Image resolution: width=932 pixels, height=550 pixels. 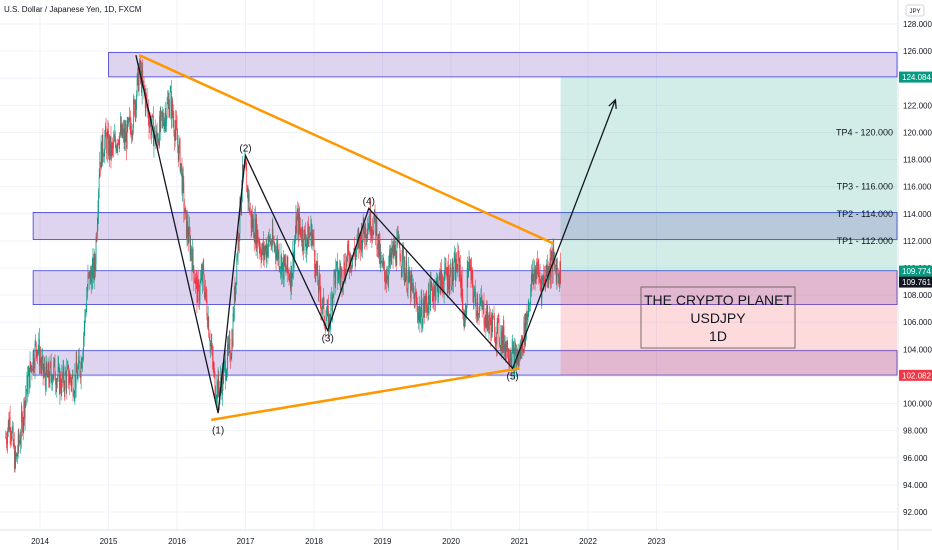 What do you see at coordinates (915, 458) in the screenshot?
I see `y-tick-label: 96.000` at bounding box center [915, 458].